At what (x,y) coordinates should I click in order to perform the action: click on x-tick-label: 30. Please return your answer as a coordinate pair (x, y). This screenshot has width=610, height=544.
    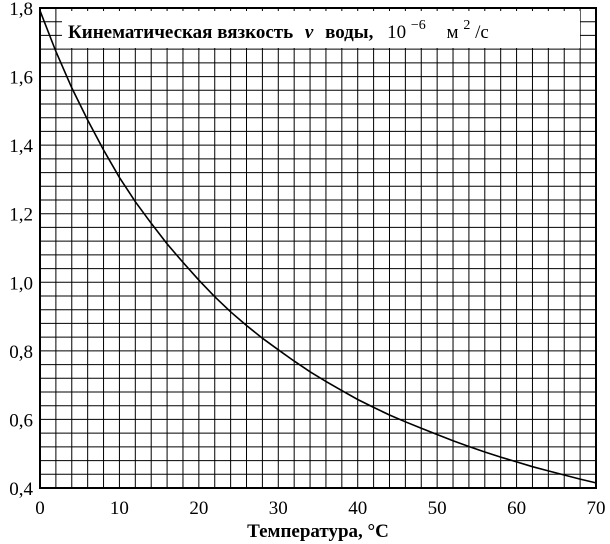
    Looking at the image, I should click on (278, 508).